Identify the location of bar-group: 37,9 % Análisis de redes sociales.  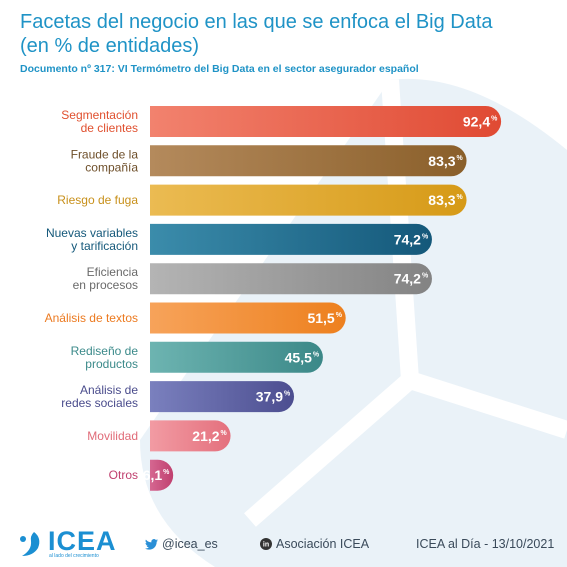
(178, 397).